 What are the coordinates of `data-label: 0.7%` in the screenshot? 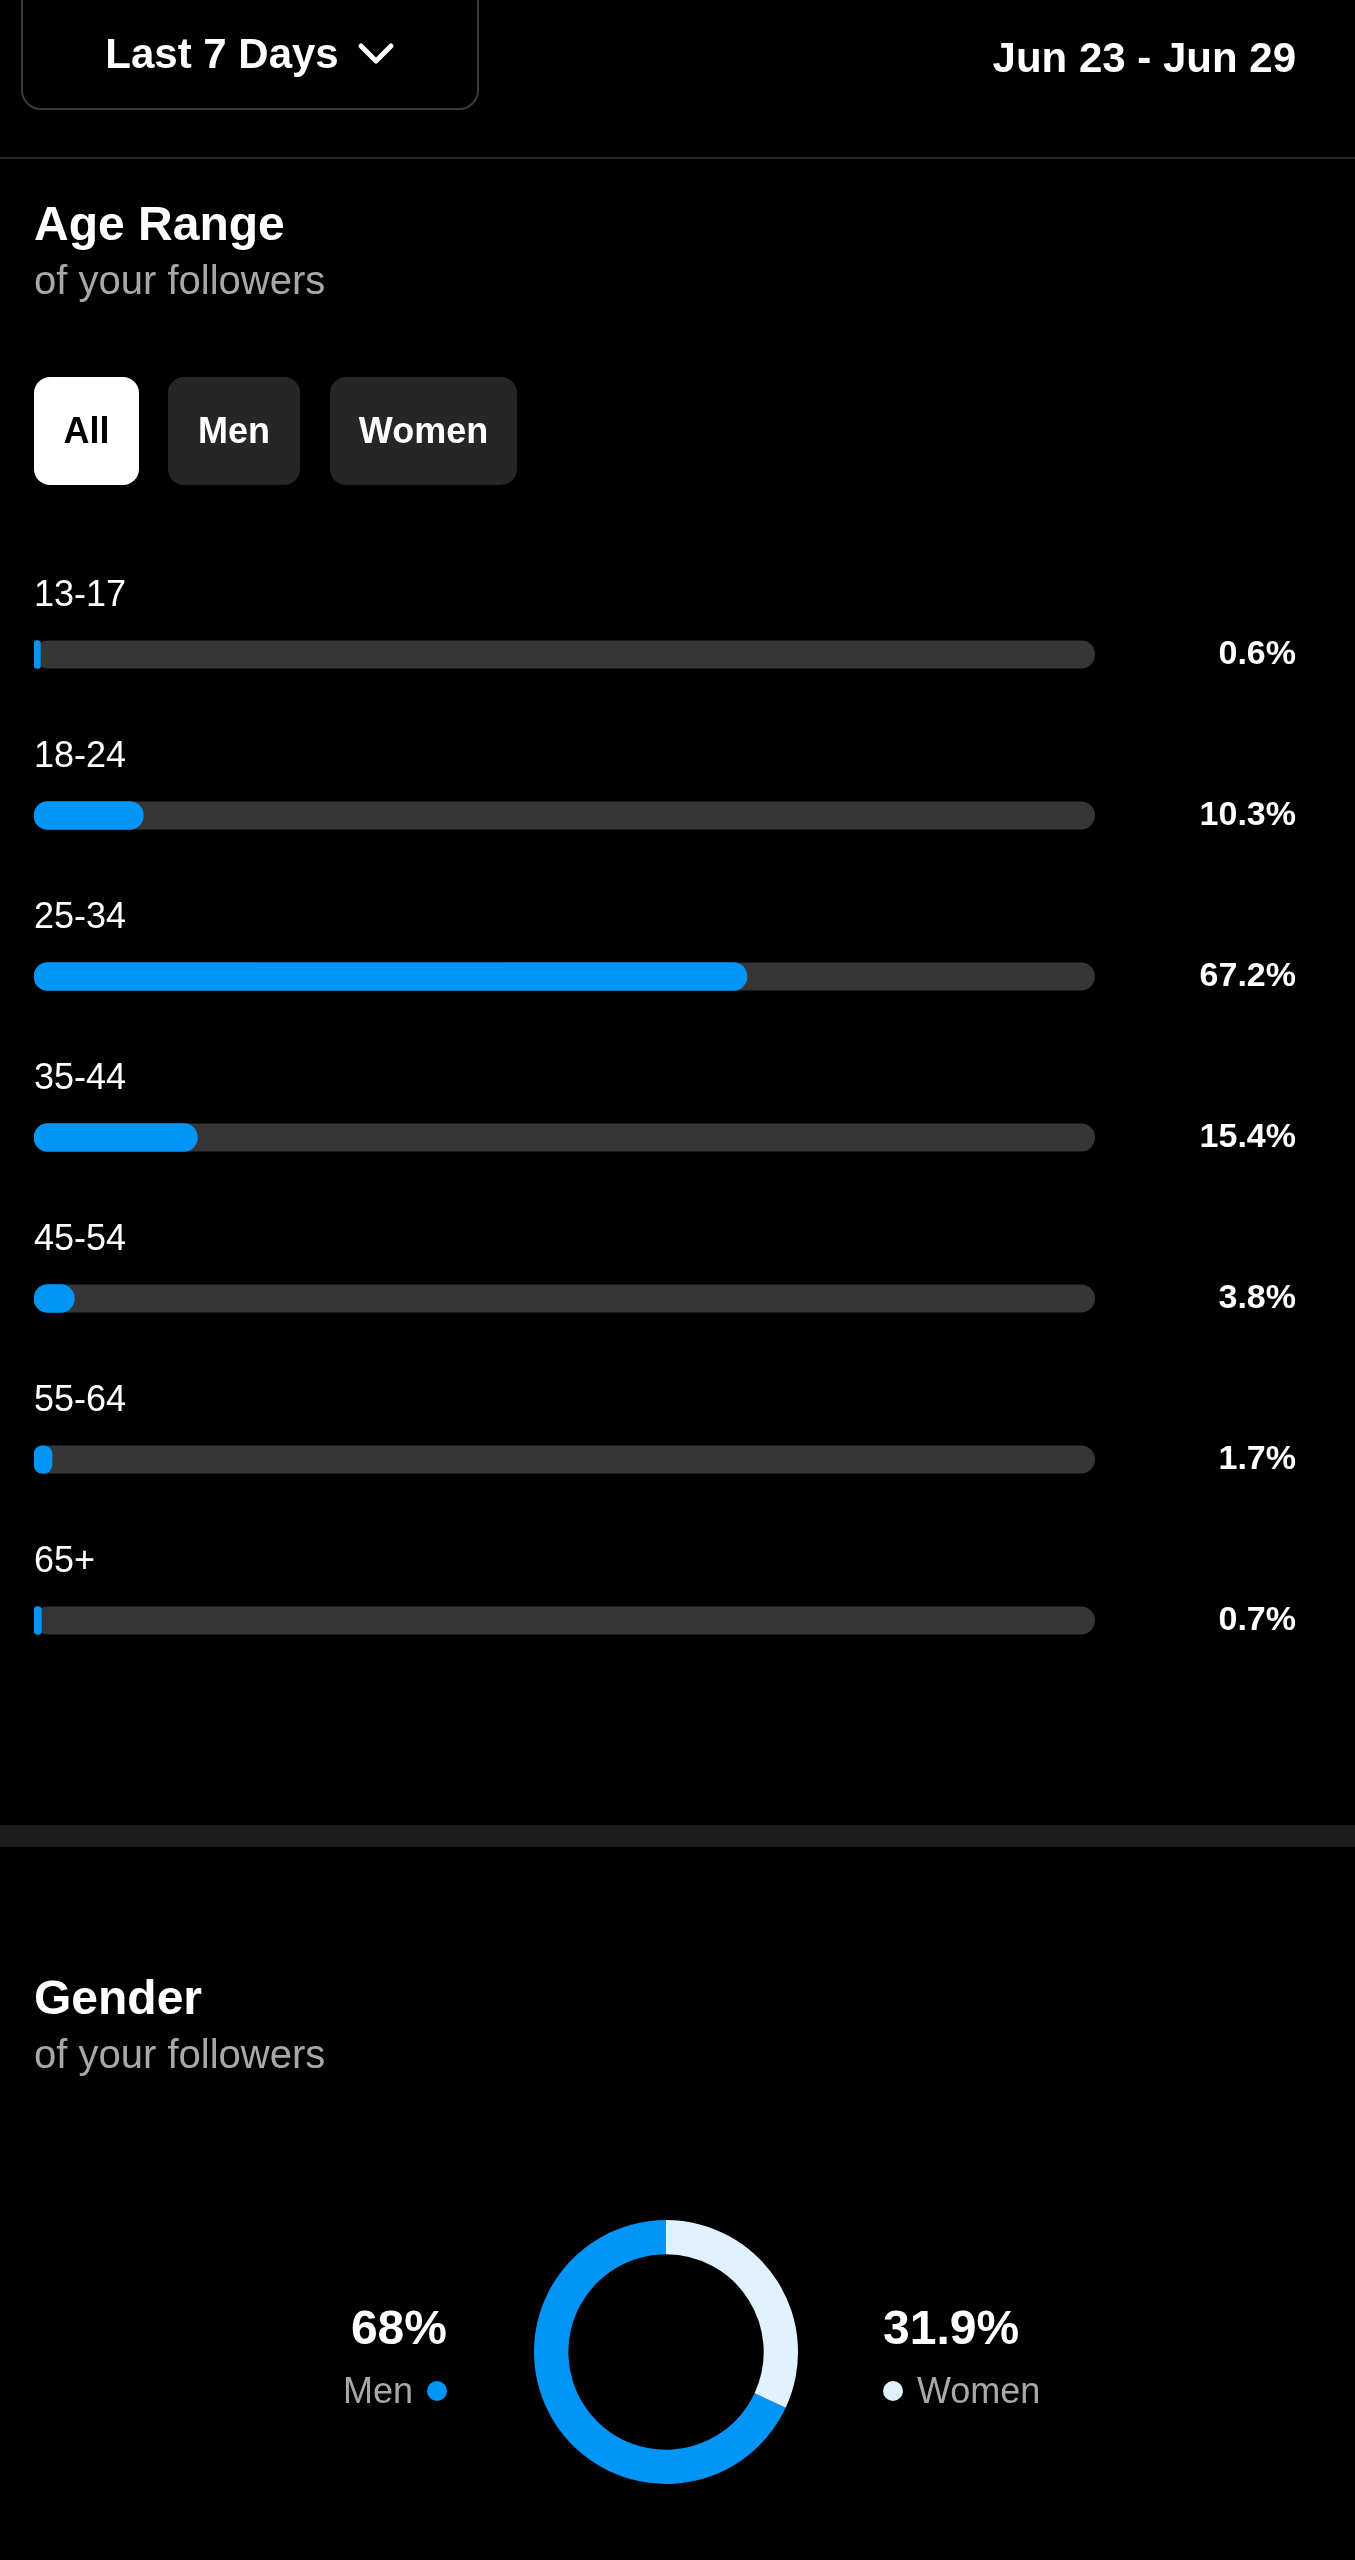 It's located at (1257, 1617).